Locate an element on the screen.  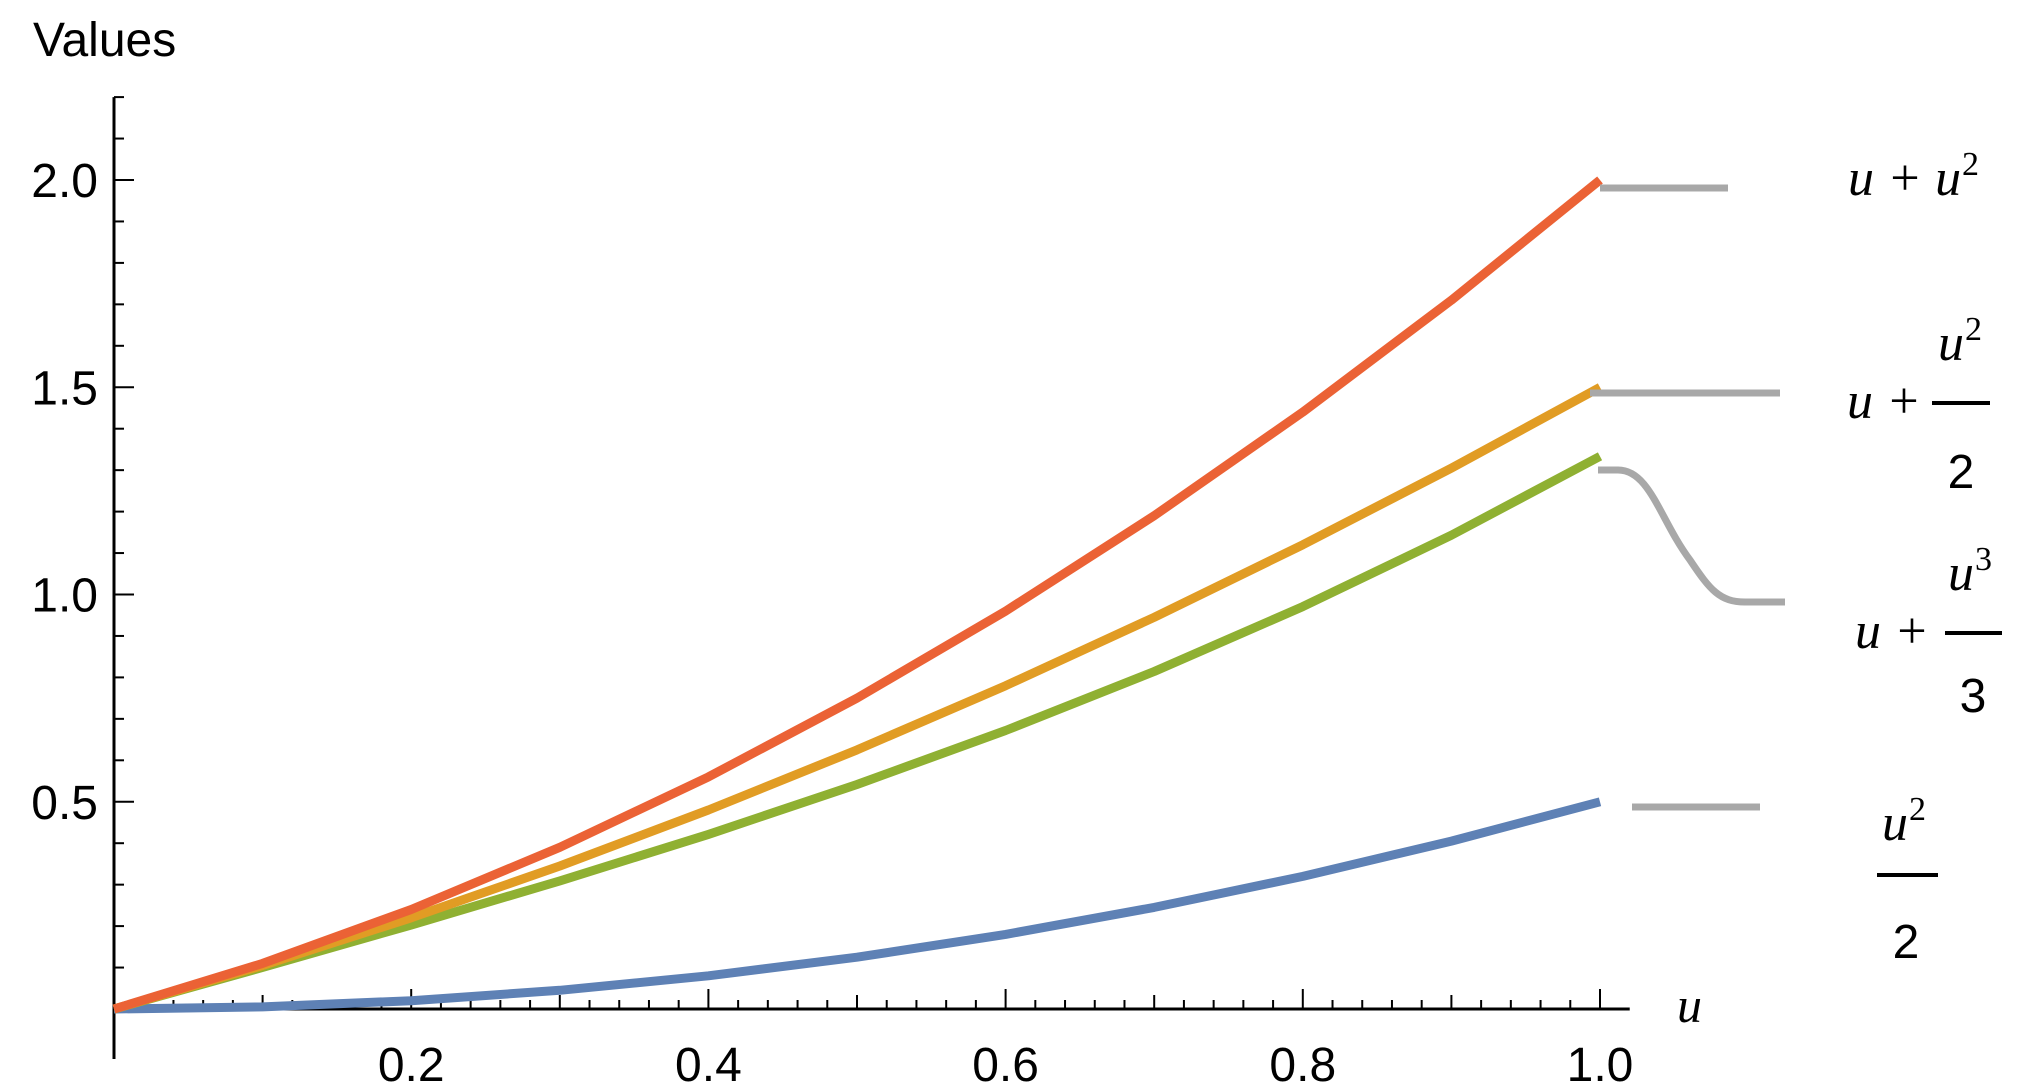
series-label-half_u_sq: u 22 is located at coordinates (1907, 880).